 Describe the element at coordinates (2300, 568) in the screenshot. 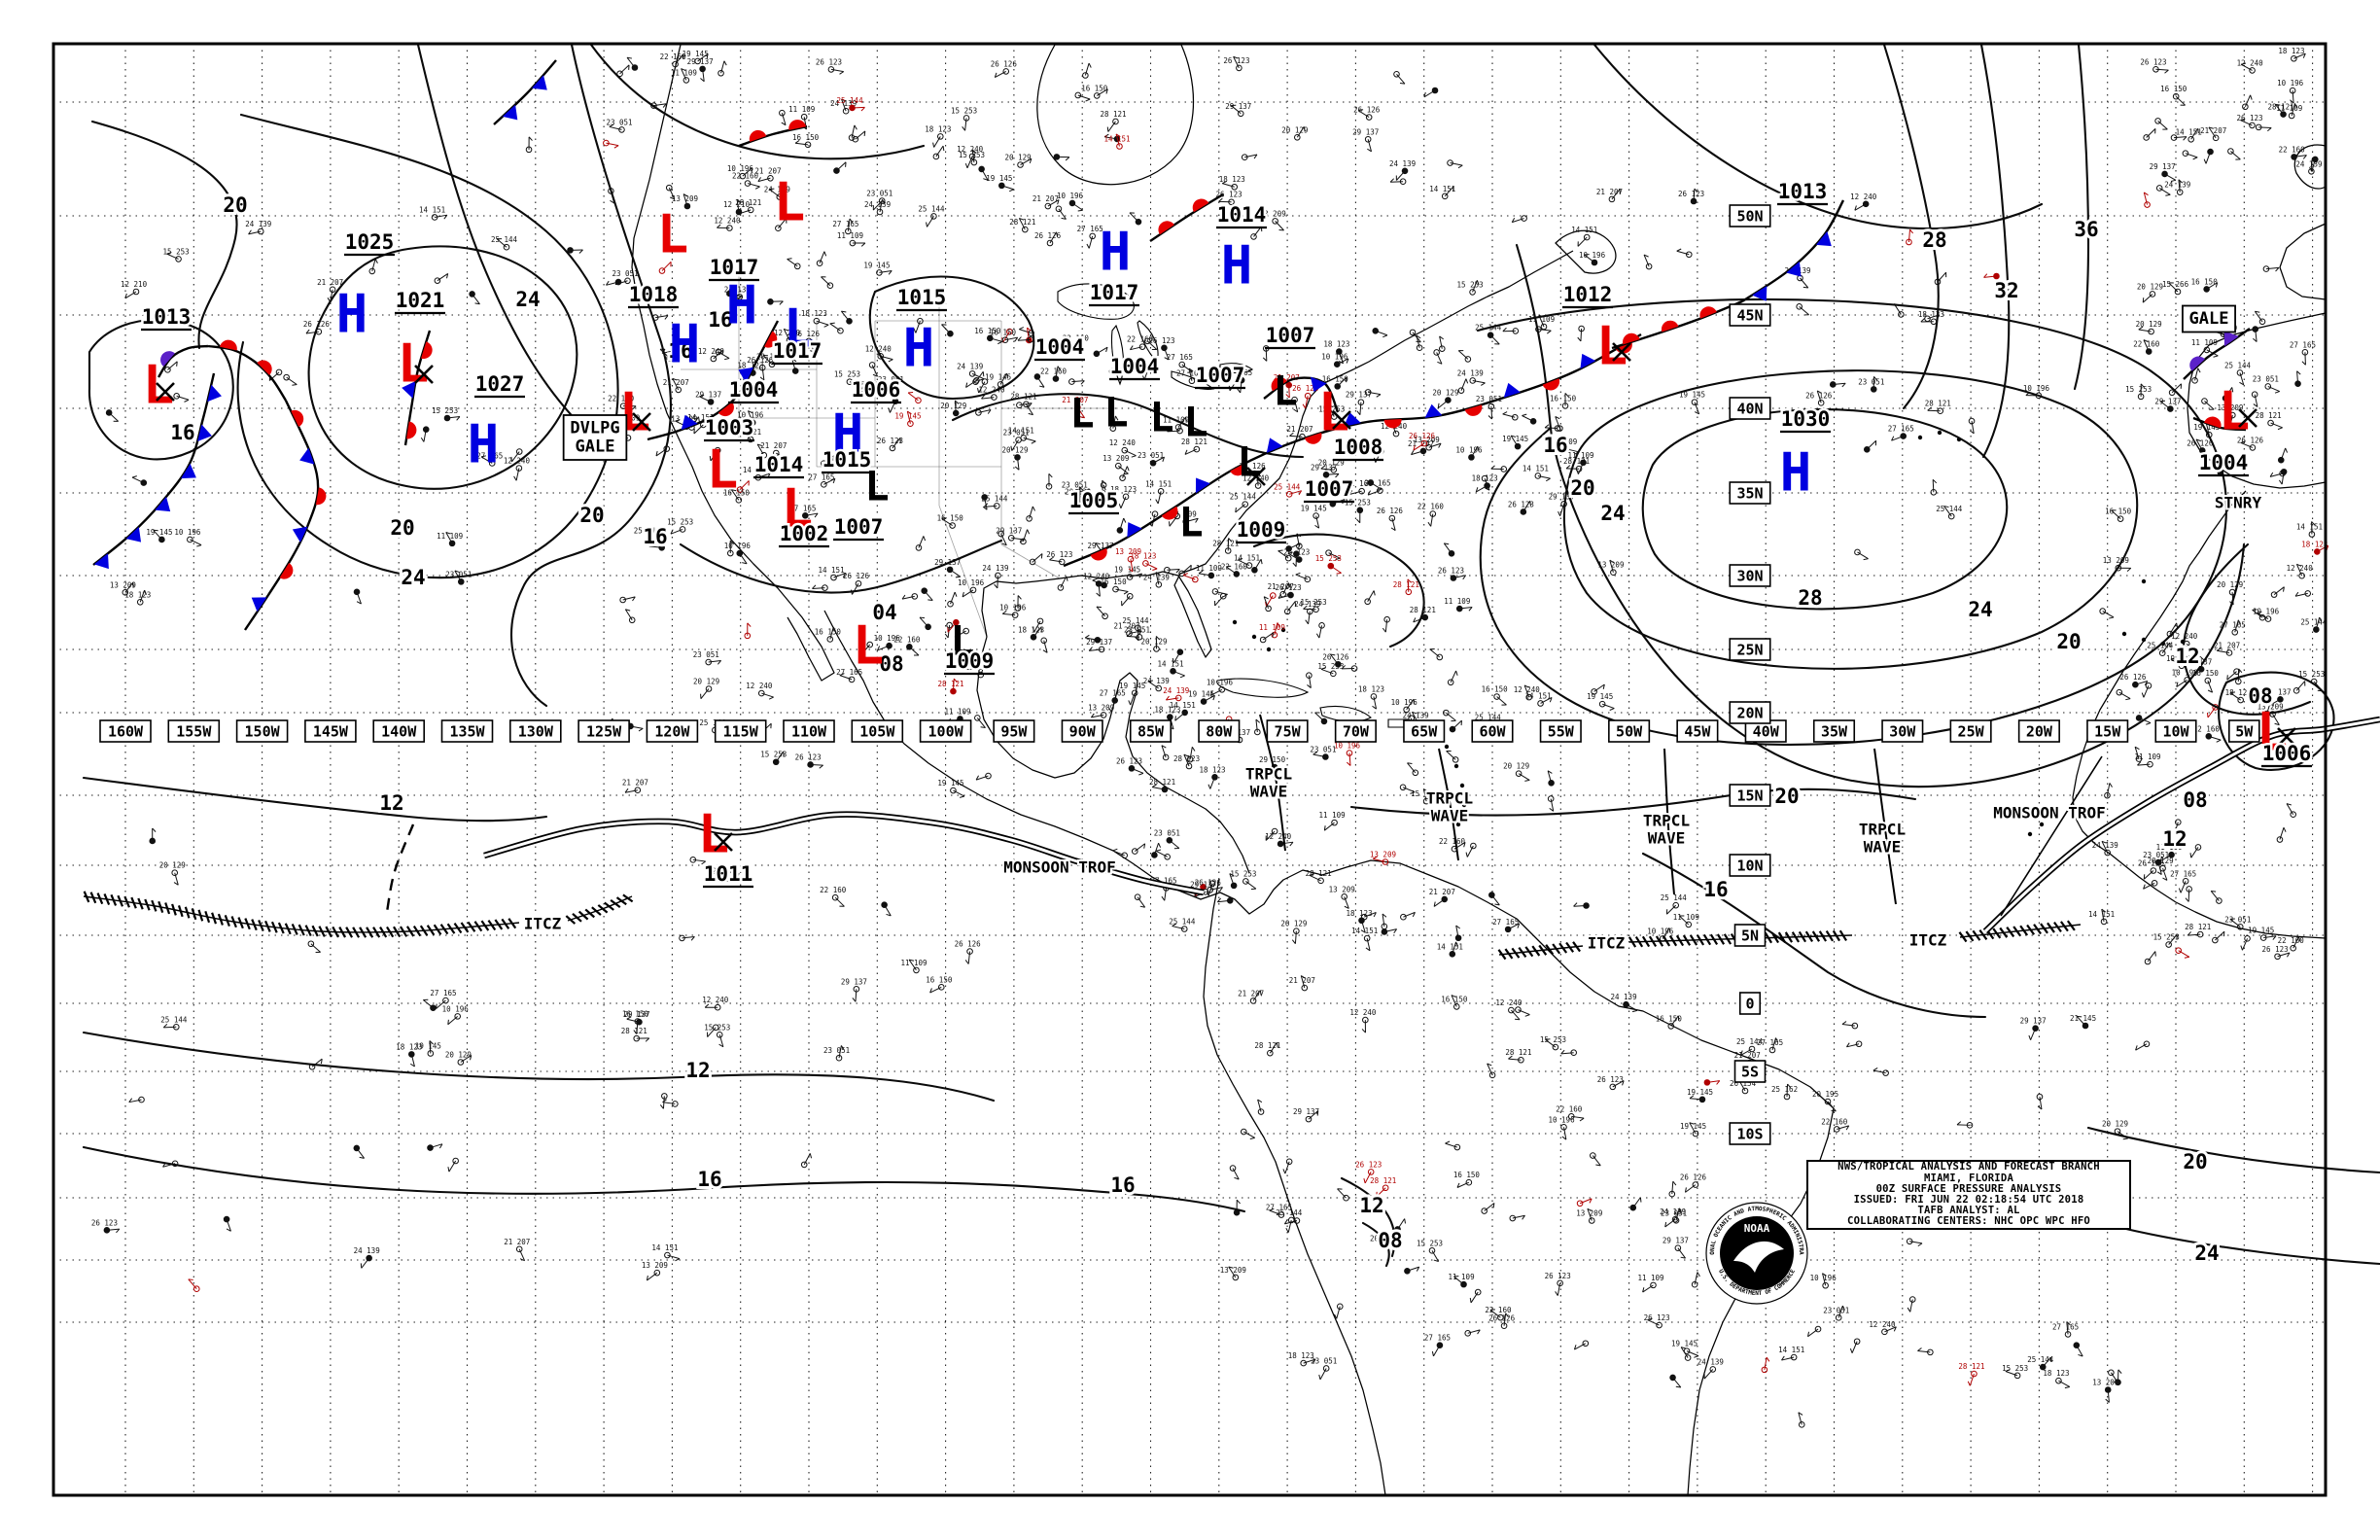

I see `svg-text: 12 240` at that location.